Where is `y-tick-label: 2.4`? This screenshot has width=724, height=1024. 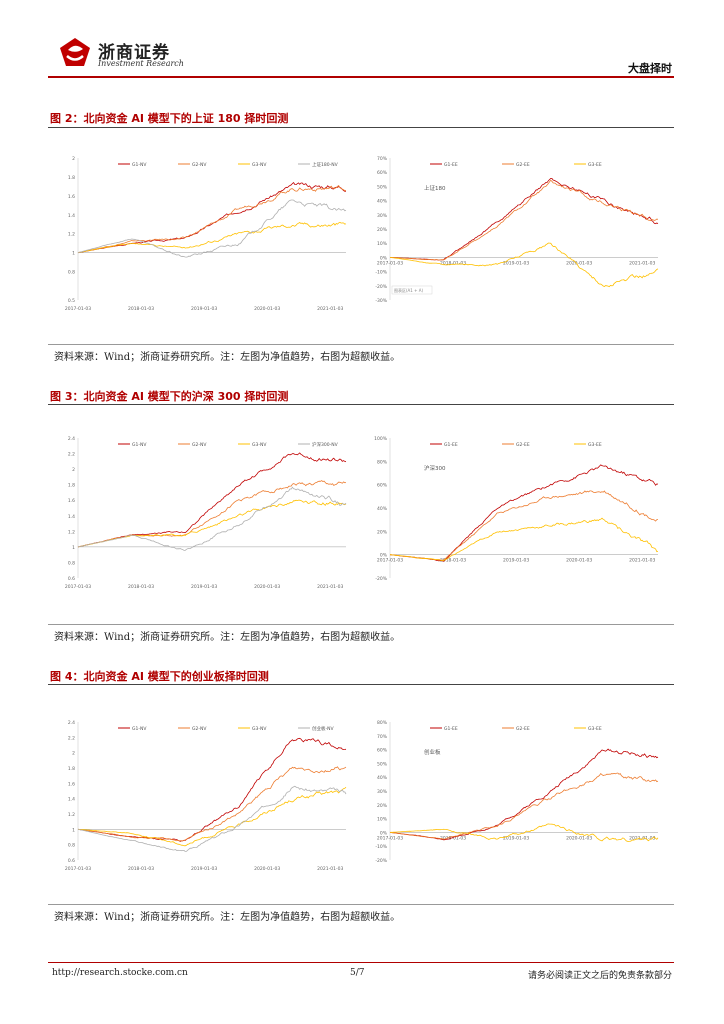 y-tick-label: 2.4 is located at coordinates (71, 723).